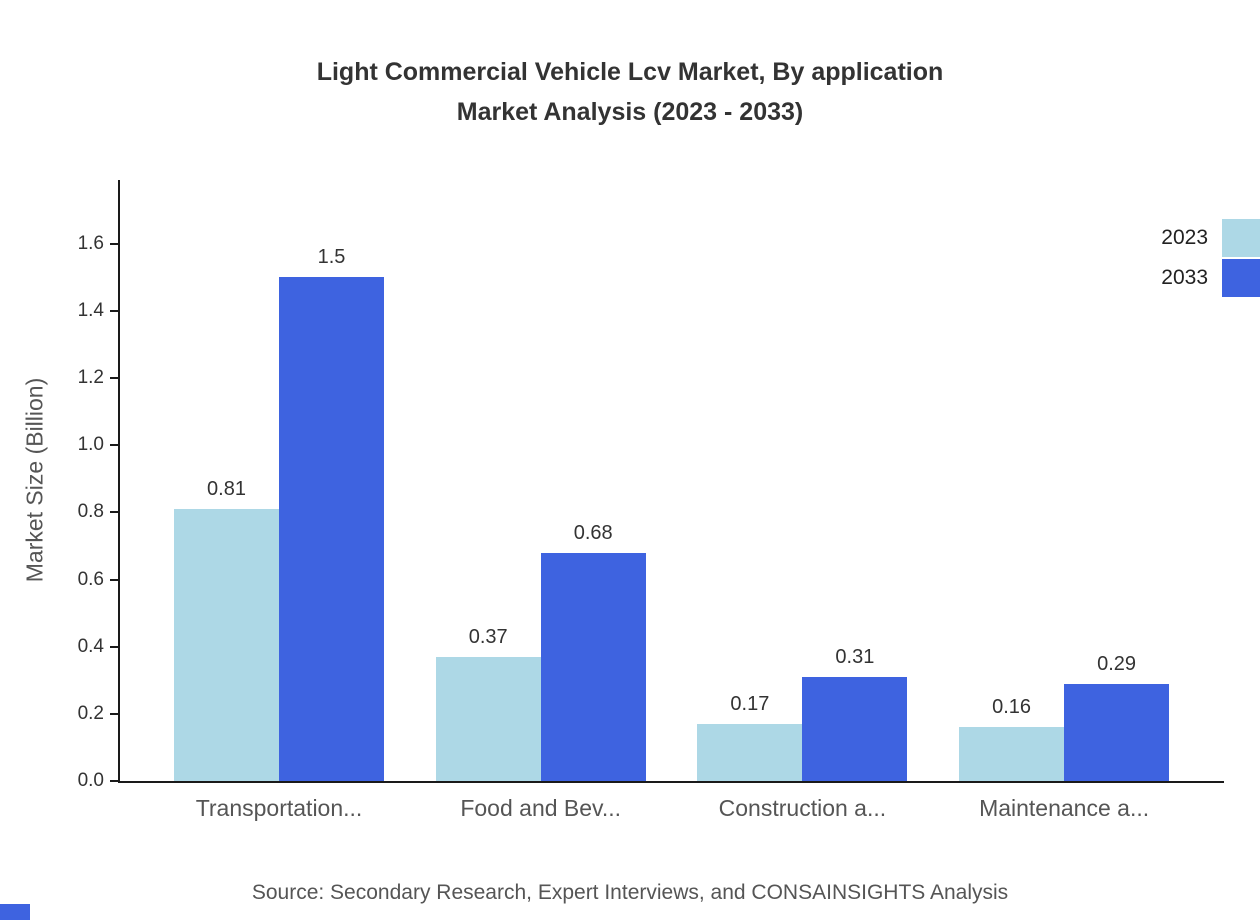 The width and height of the screenshot is (1260, 920). I want to click on y-tick-label: 0.0, so click(90, 780).